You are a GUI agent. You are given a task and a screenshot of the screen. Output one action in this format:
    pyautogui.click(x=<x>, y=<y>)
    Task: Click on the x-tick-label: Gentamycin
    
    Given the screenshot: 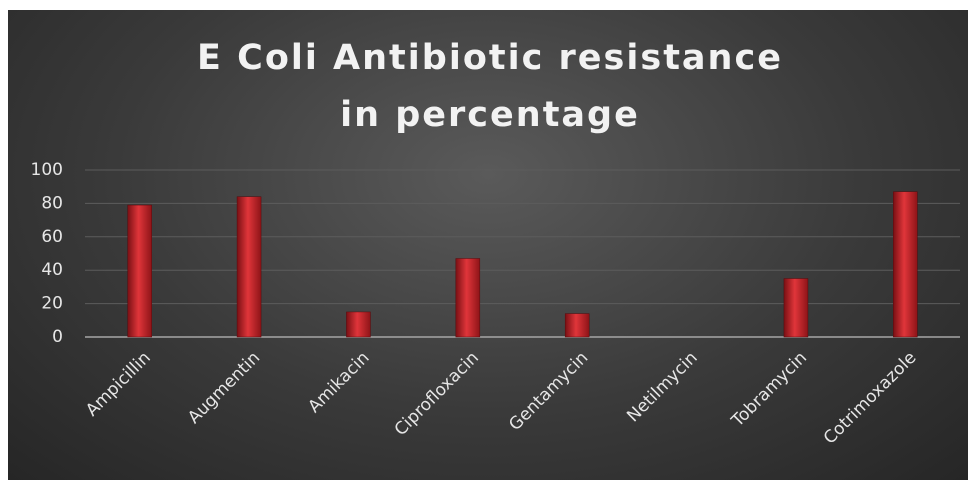 What is the action you would take?
    pyautogui.click(x=548, y=391)
    